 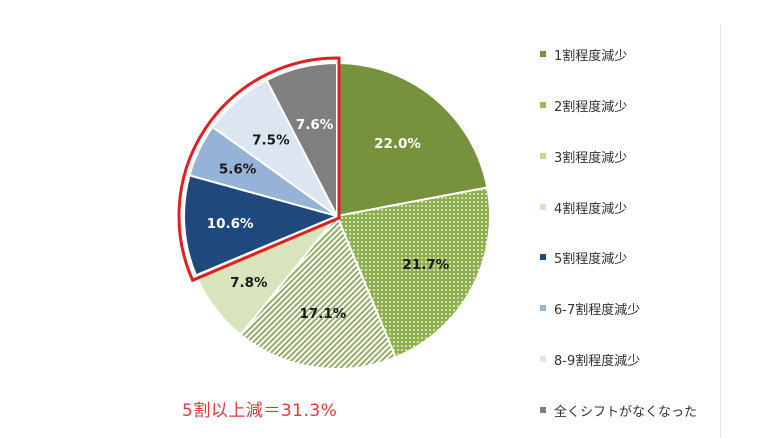 I want to click on legend-label: 全くシフトがなくなった, so click(x=626, y=412).